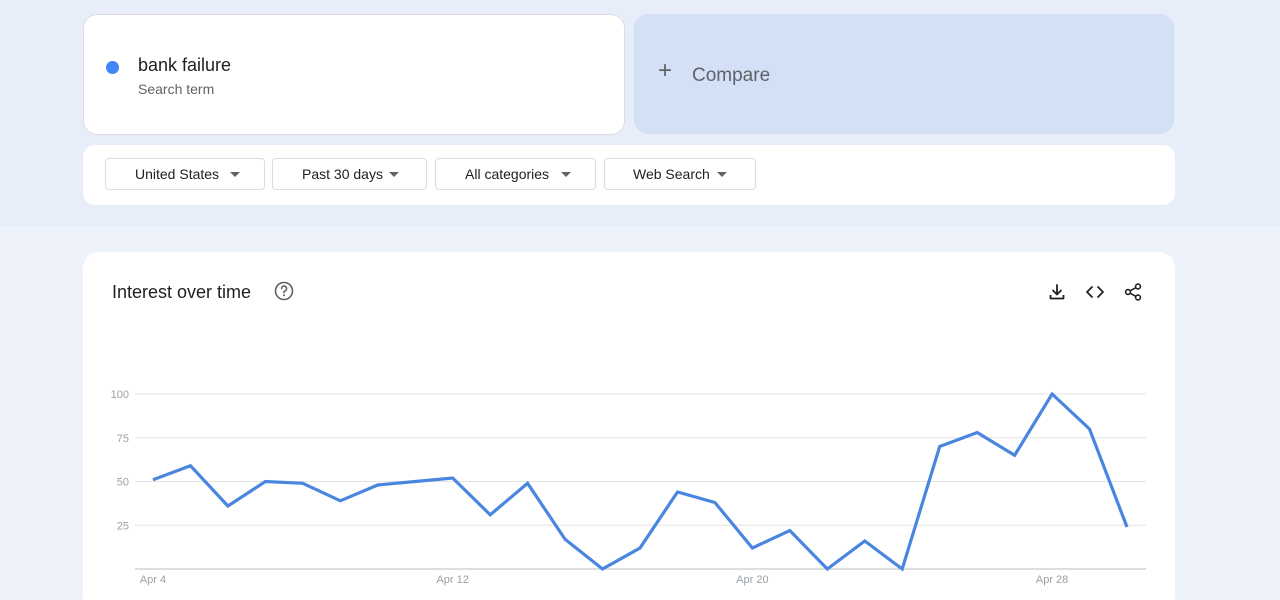 This screenshot has height=600, width=1280. I want to click on search-term-name: bank failure, so click(185, 65).